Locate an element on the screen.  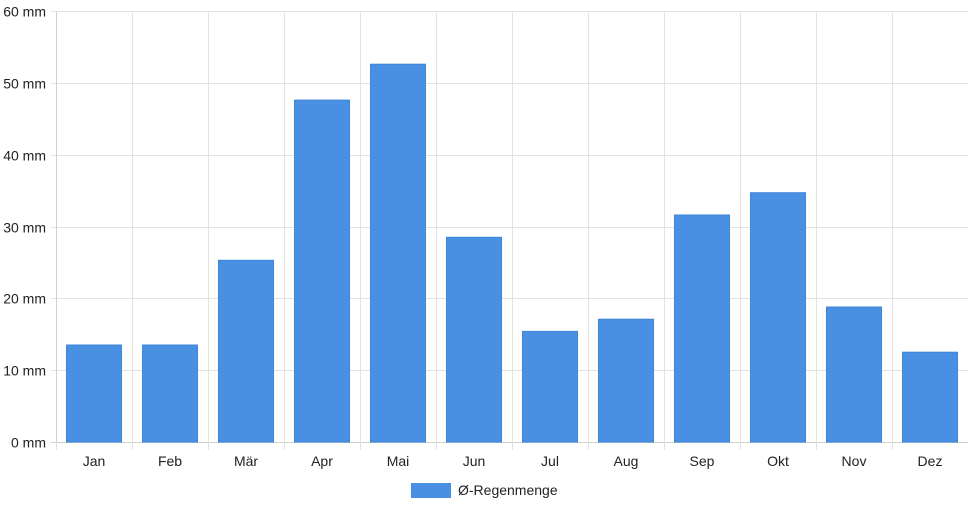
x-tick-label: Mär is located at coordinates (246, 461).